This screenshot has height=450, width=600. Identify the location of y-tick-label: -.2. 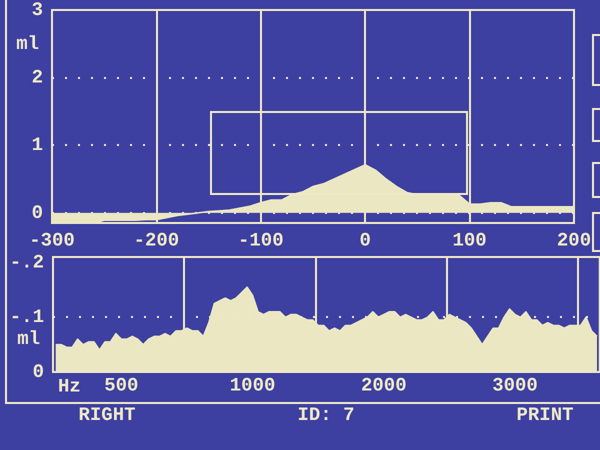
(27, 262).